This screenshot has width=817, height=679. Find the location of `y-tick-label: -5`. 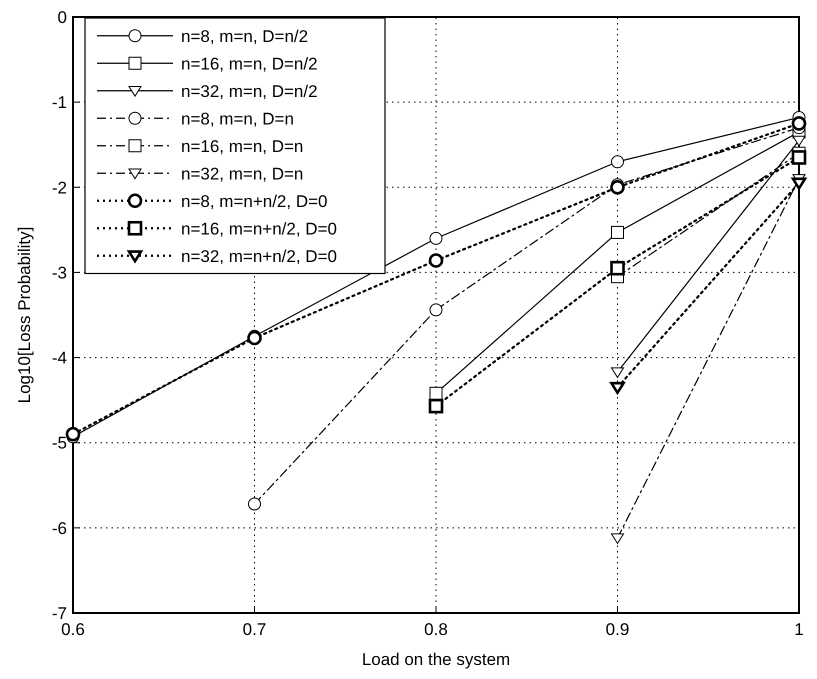

y-tick-label: -5 is located at coordinates (59, 443).